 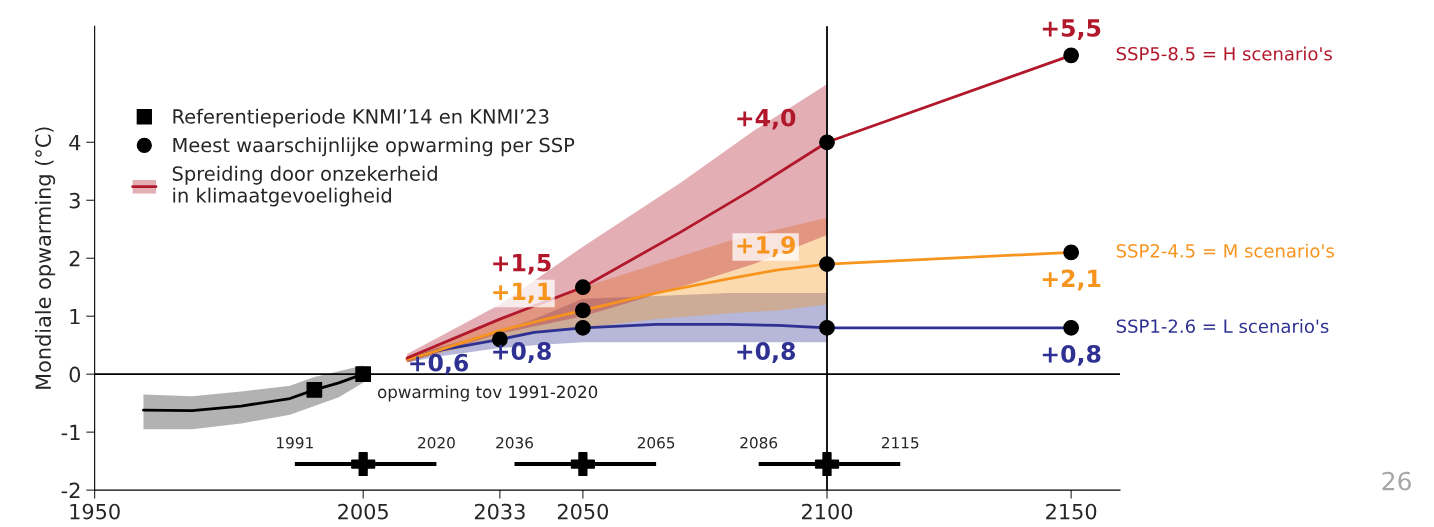 What do you see at coordinates (583, 511) in the screenshot?
I see `x-tick-label: 2050` at bounding box center [583, 511].